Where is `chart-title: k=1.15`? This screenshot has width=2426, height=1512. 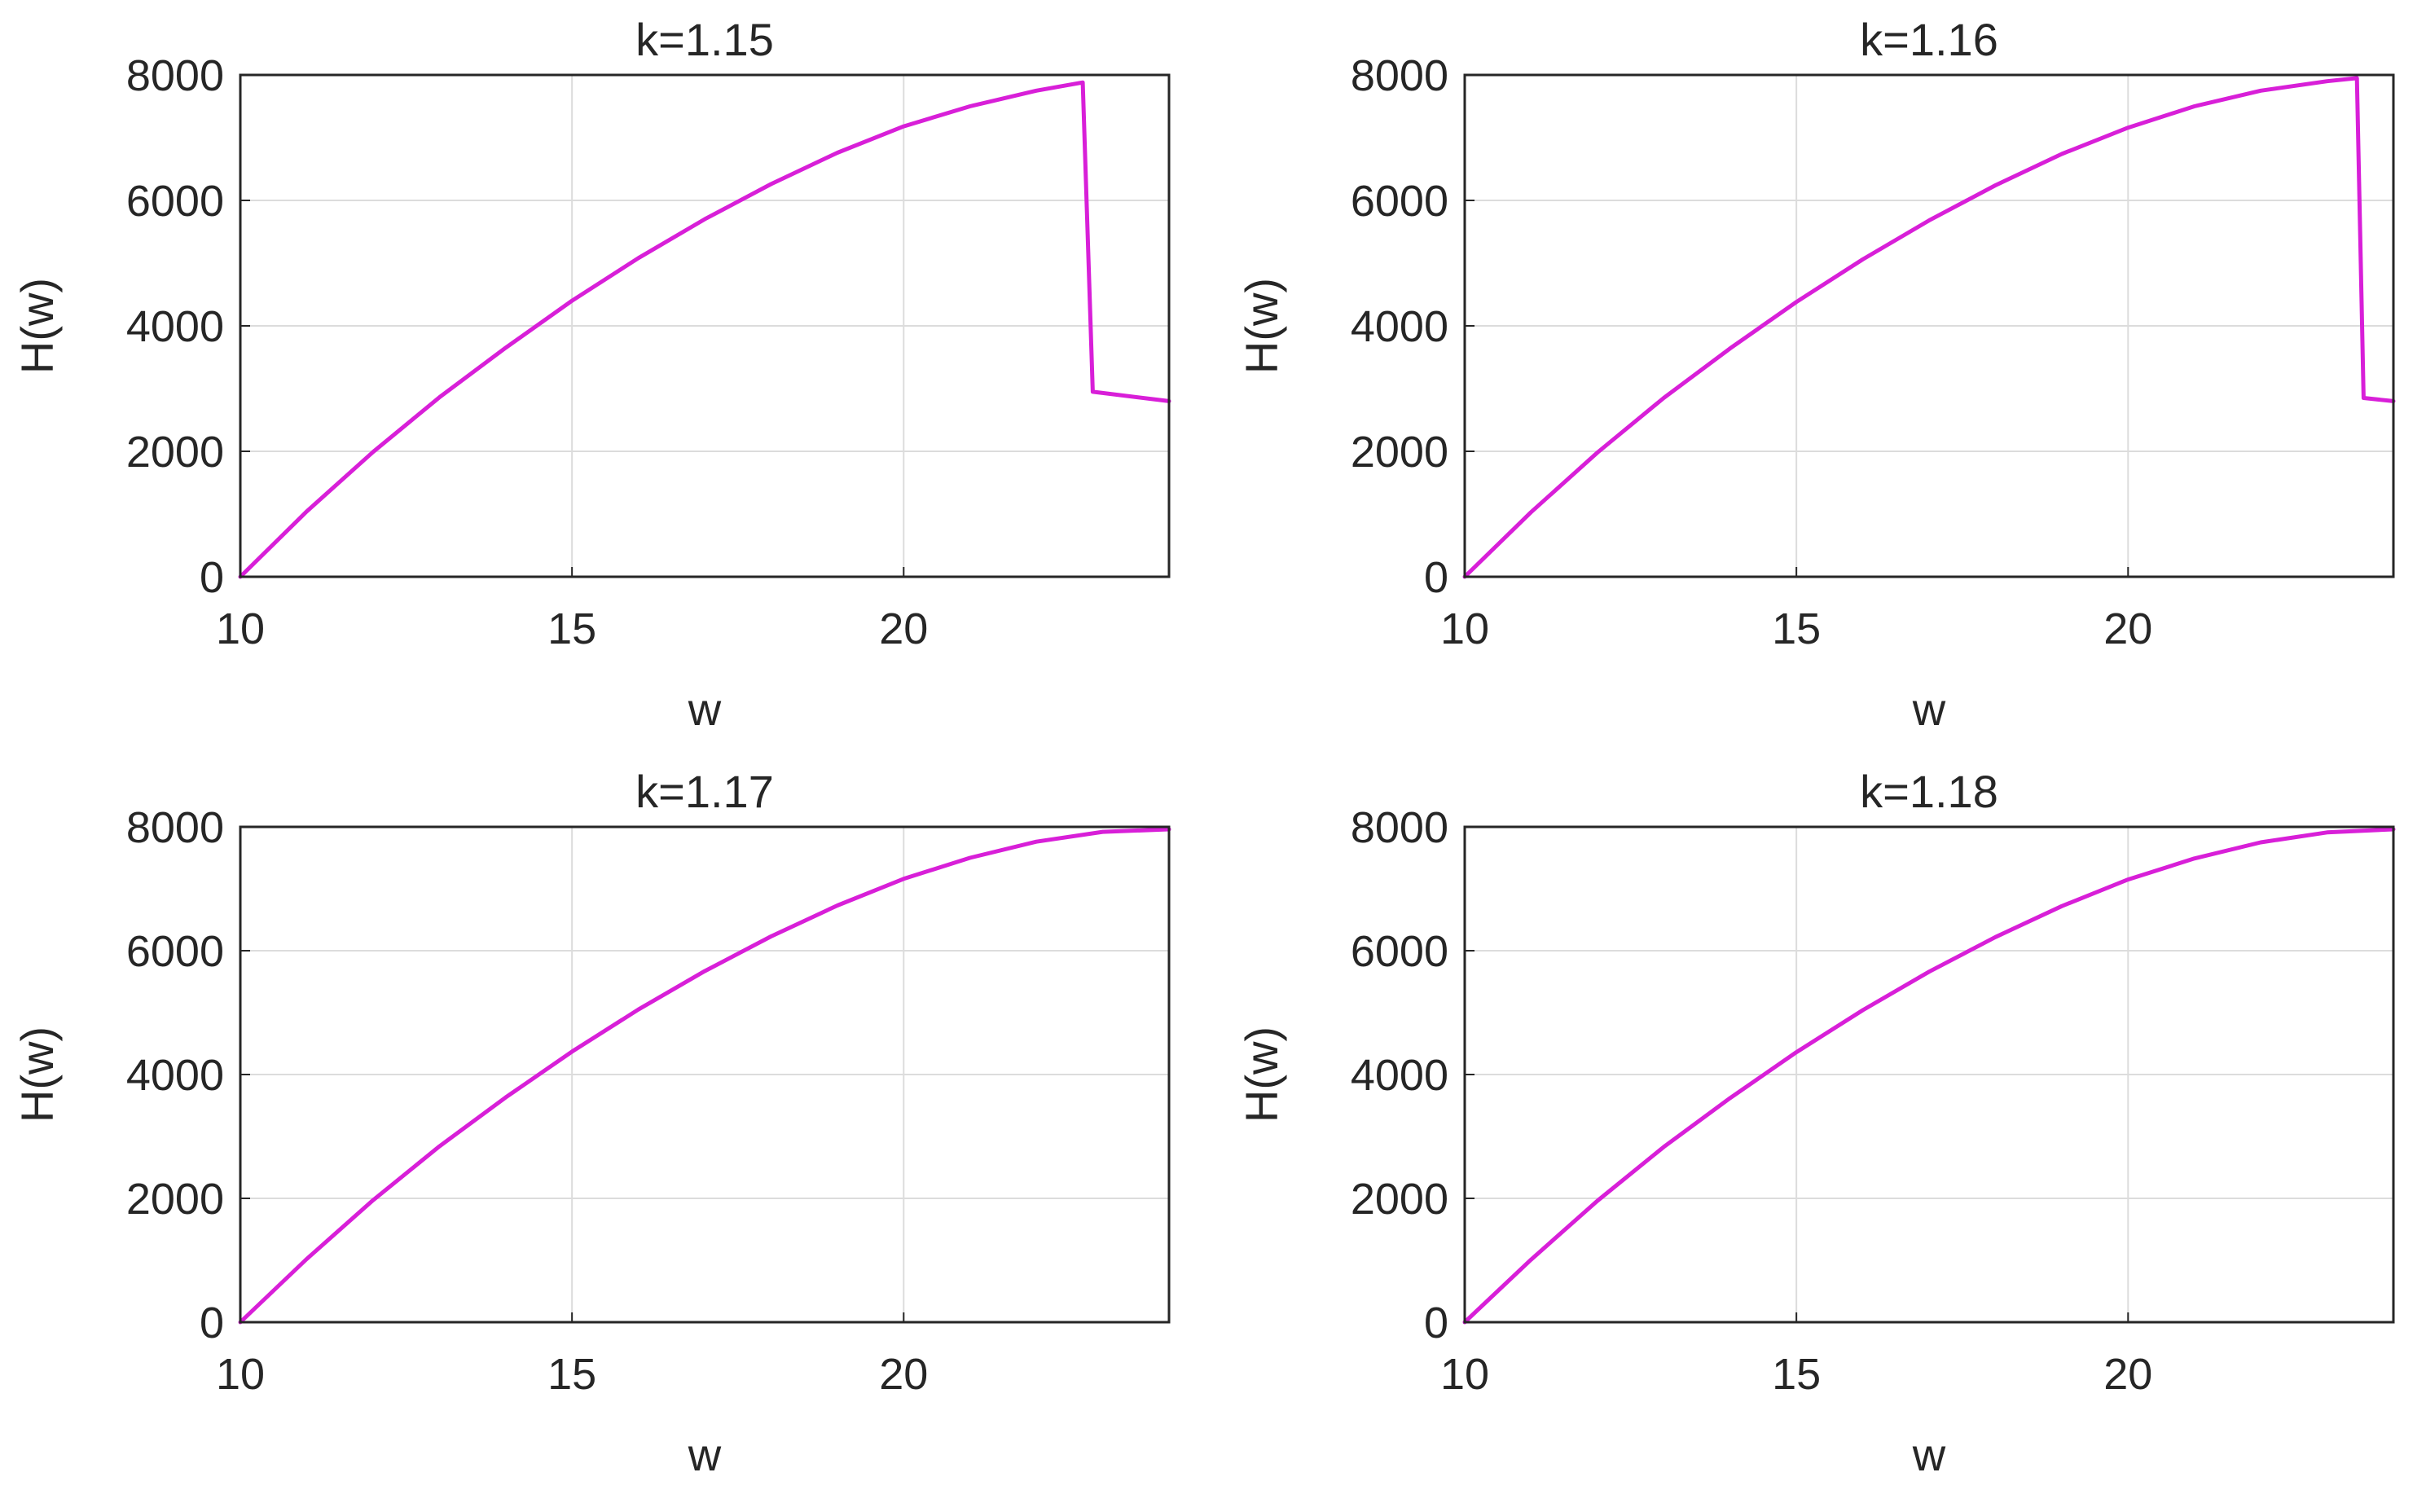
chart-title: k=1.15 is located at coordinates (705, 39).